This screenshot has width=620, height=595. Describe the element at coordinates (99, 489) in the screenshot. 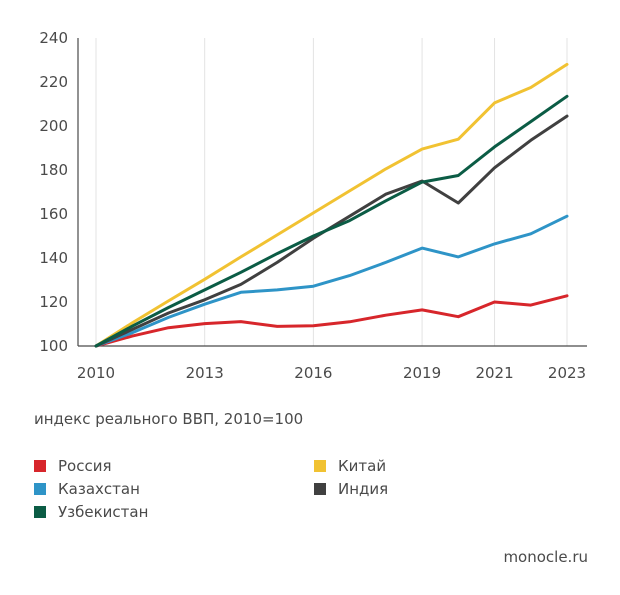

I see `legend-label-kazakhstan: Казахстан` at that location.